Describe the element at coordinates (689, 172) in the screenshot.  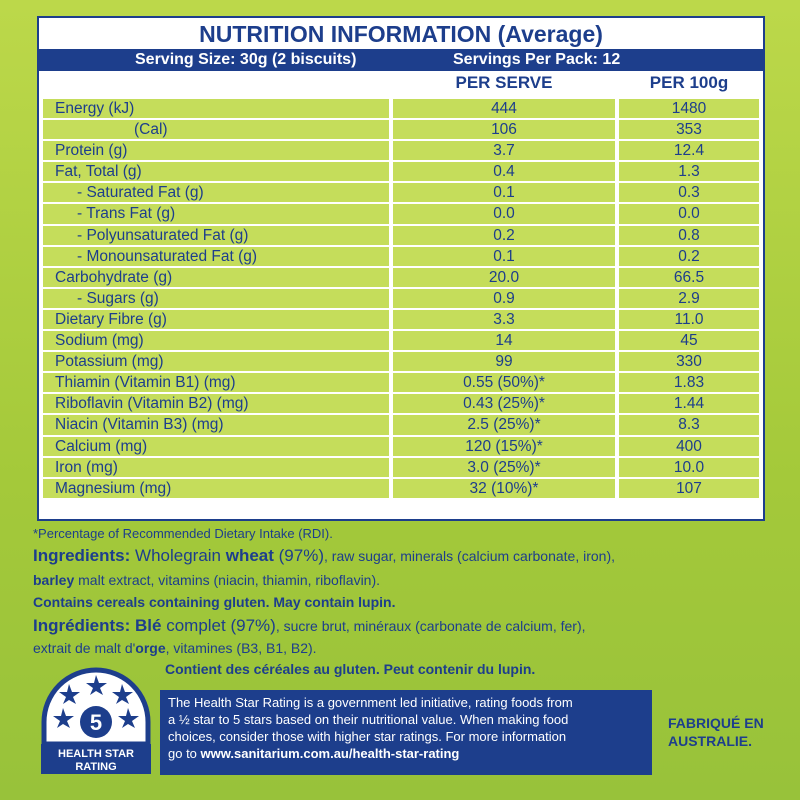
I see `per-100g-value: 1.3` at that location.